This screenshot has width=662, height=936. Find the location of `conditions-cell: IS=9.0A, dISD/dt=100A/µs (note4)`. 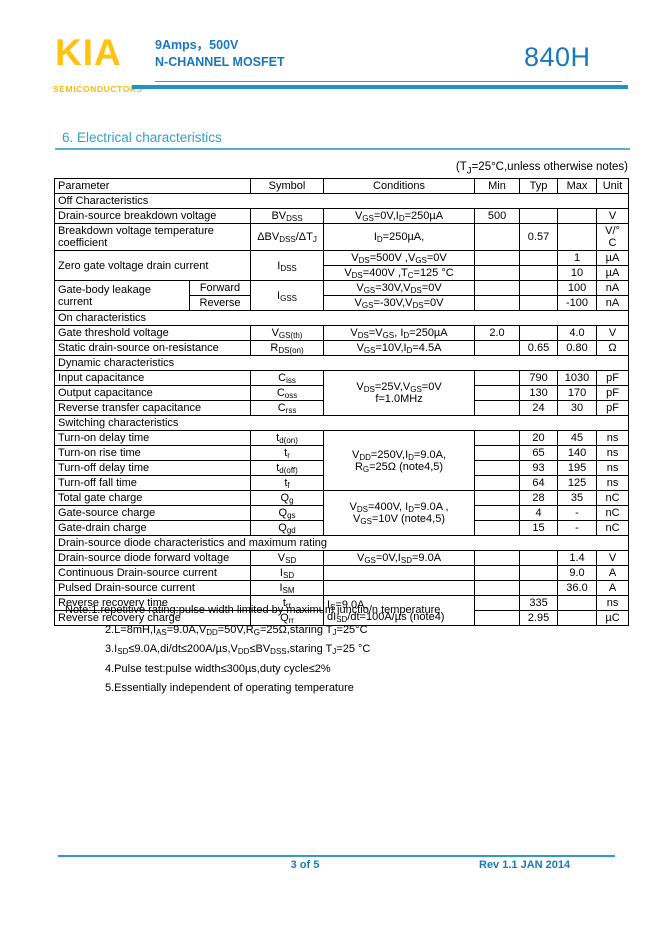

conditions-cell: IS=9.0A, dISD/dt=100A/µs (note4) is located at coordinates (399, 610).